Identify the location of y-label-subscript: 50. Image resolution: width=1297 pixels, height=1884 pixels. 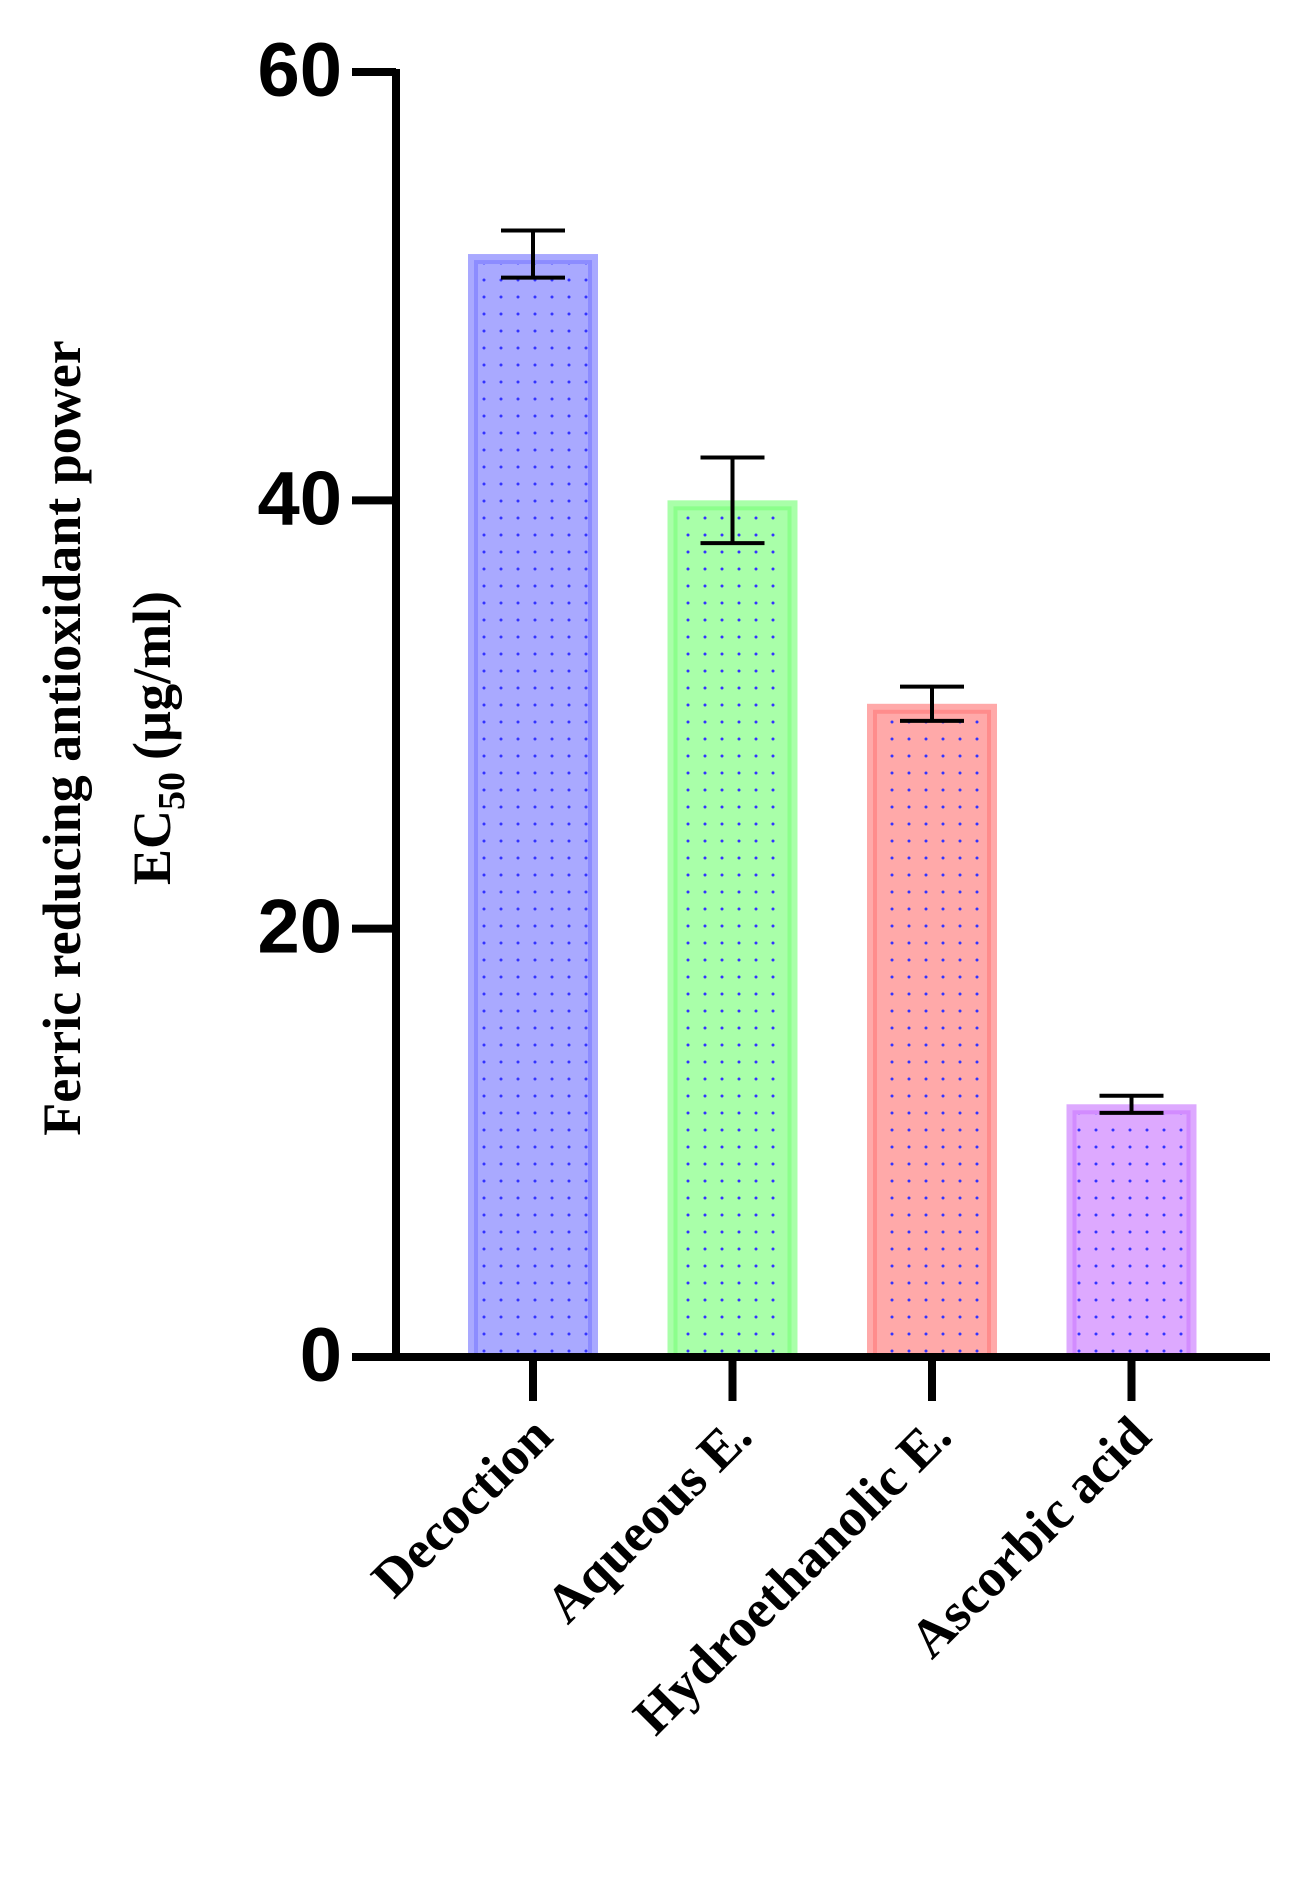
(172, 791).